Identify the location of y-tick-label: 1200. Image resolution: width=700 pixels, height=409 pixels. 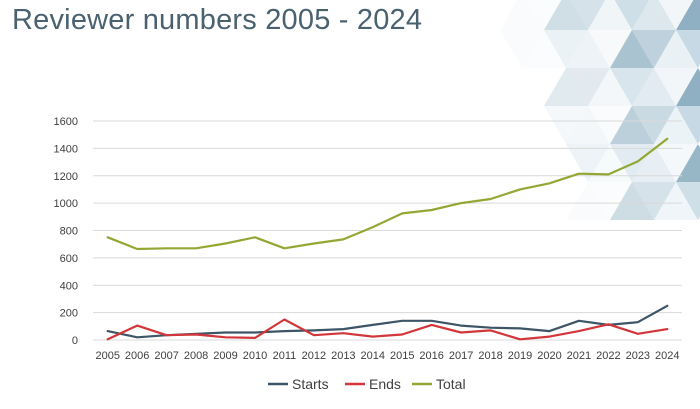
(66, 177).